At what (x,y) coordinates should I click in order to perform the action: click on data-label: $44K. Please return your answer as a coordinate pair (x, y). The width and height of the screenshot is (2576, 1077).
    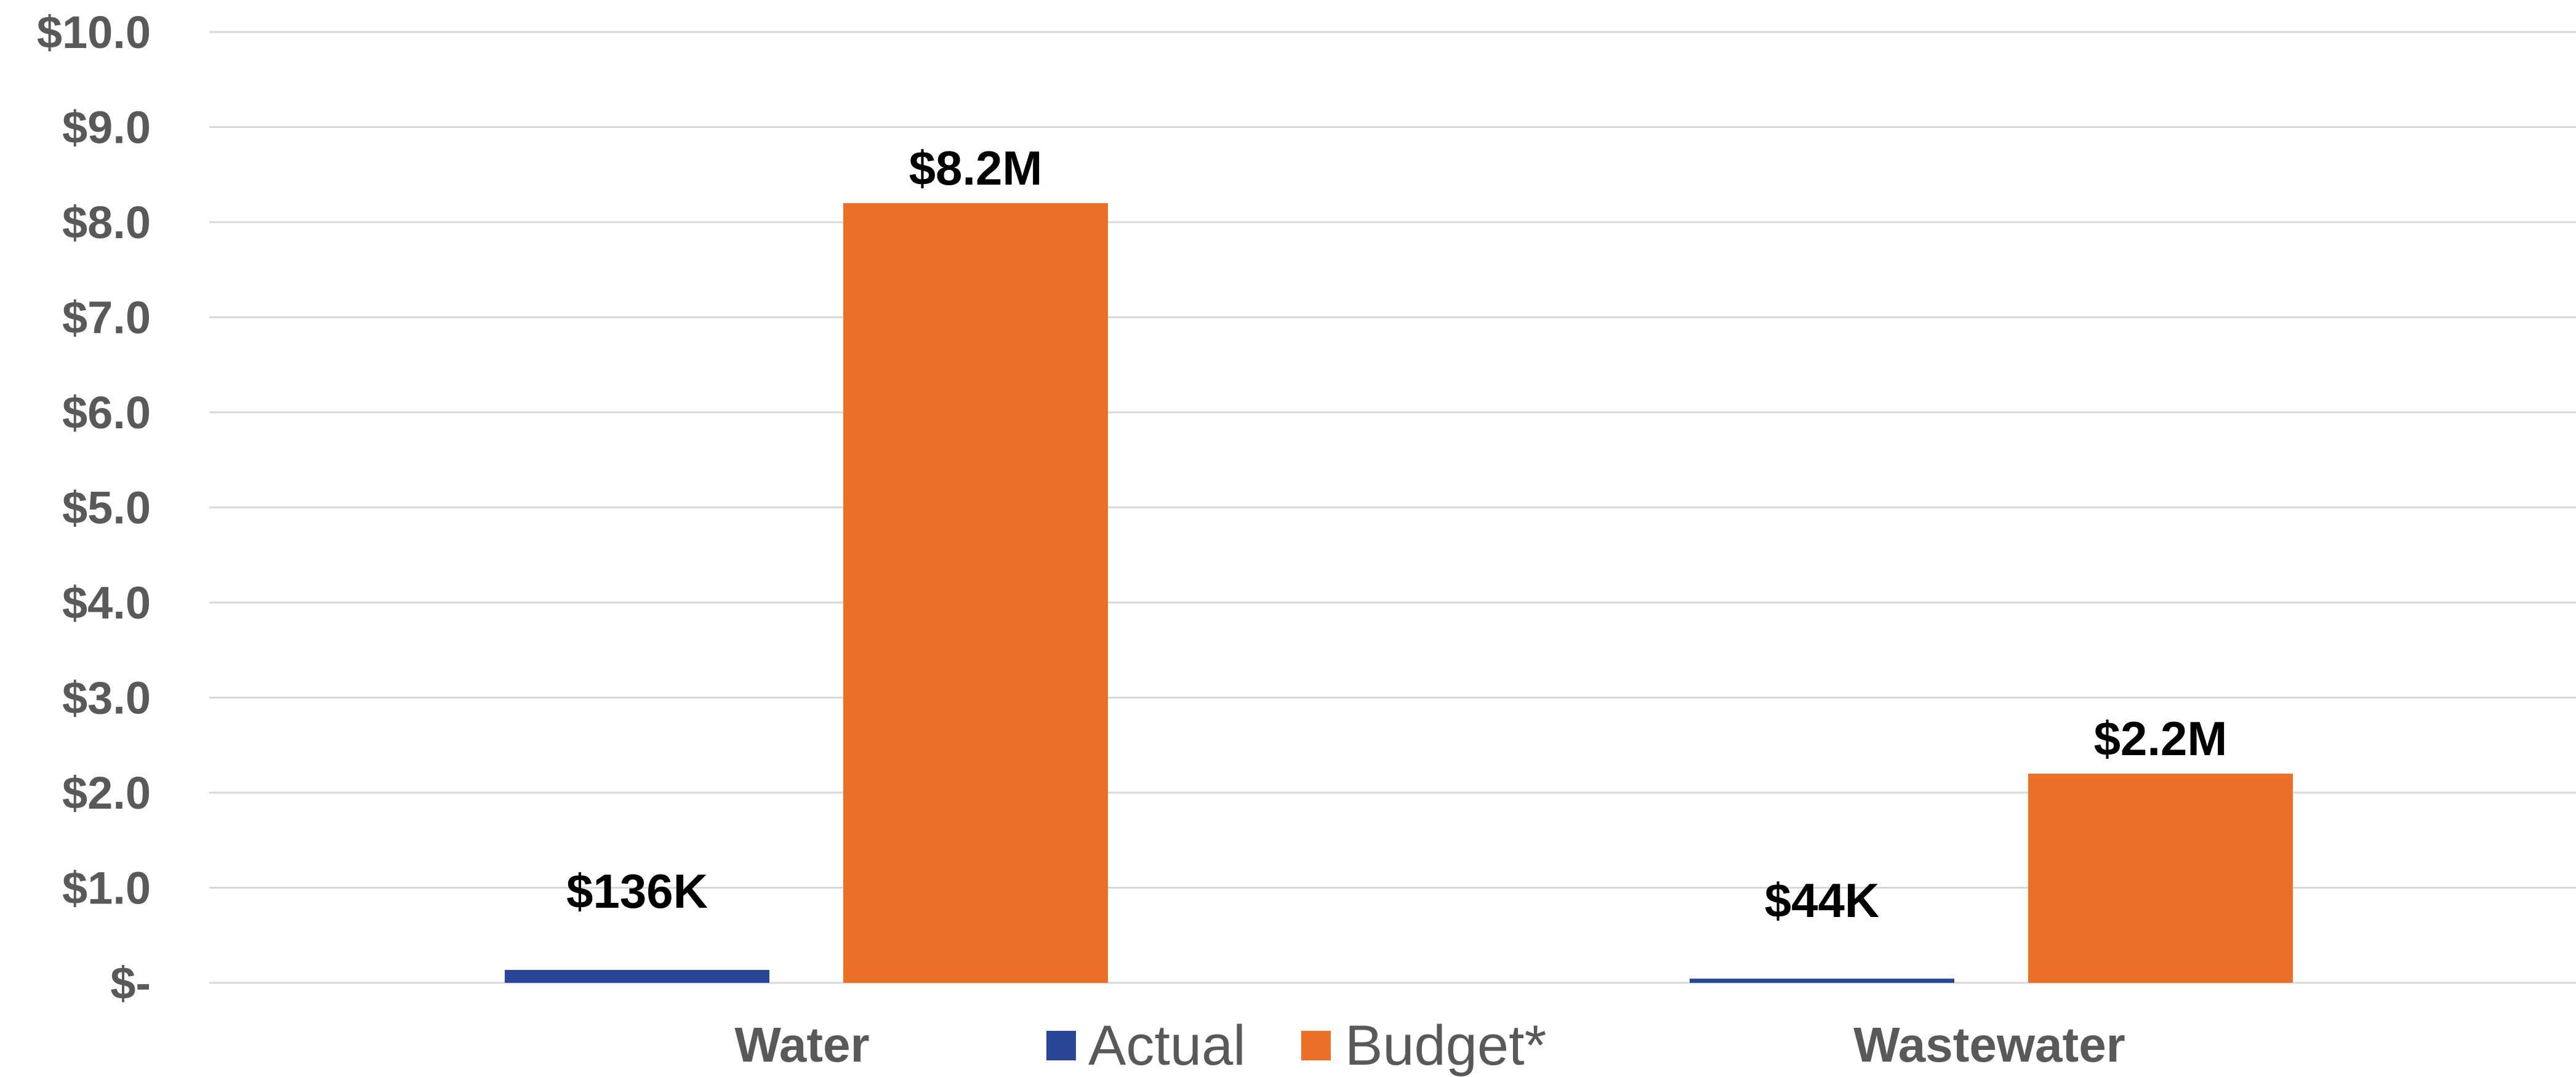
    Looking at the image, I should click on (1822, 900).